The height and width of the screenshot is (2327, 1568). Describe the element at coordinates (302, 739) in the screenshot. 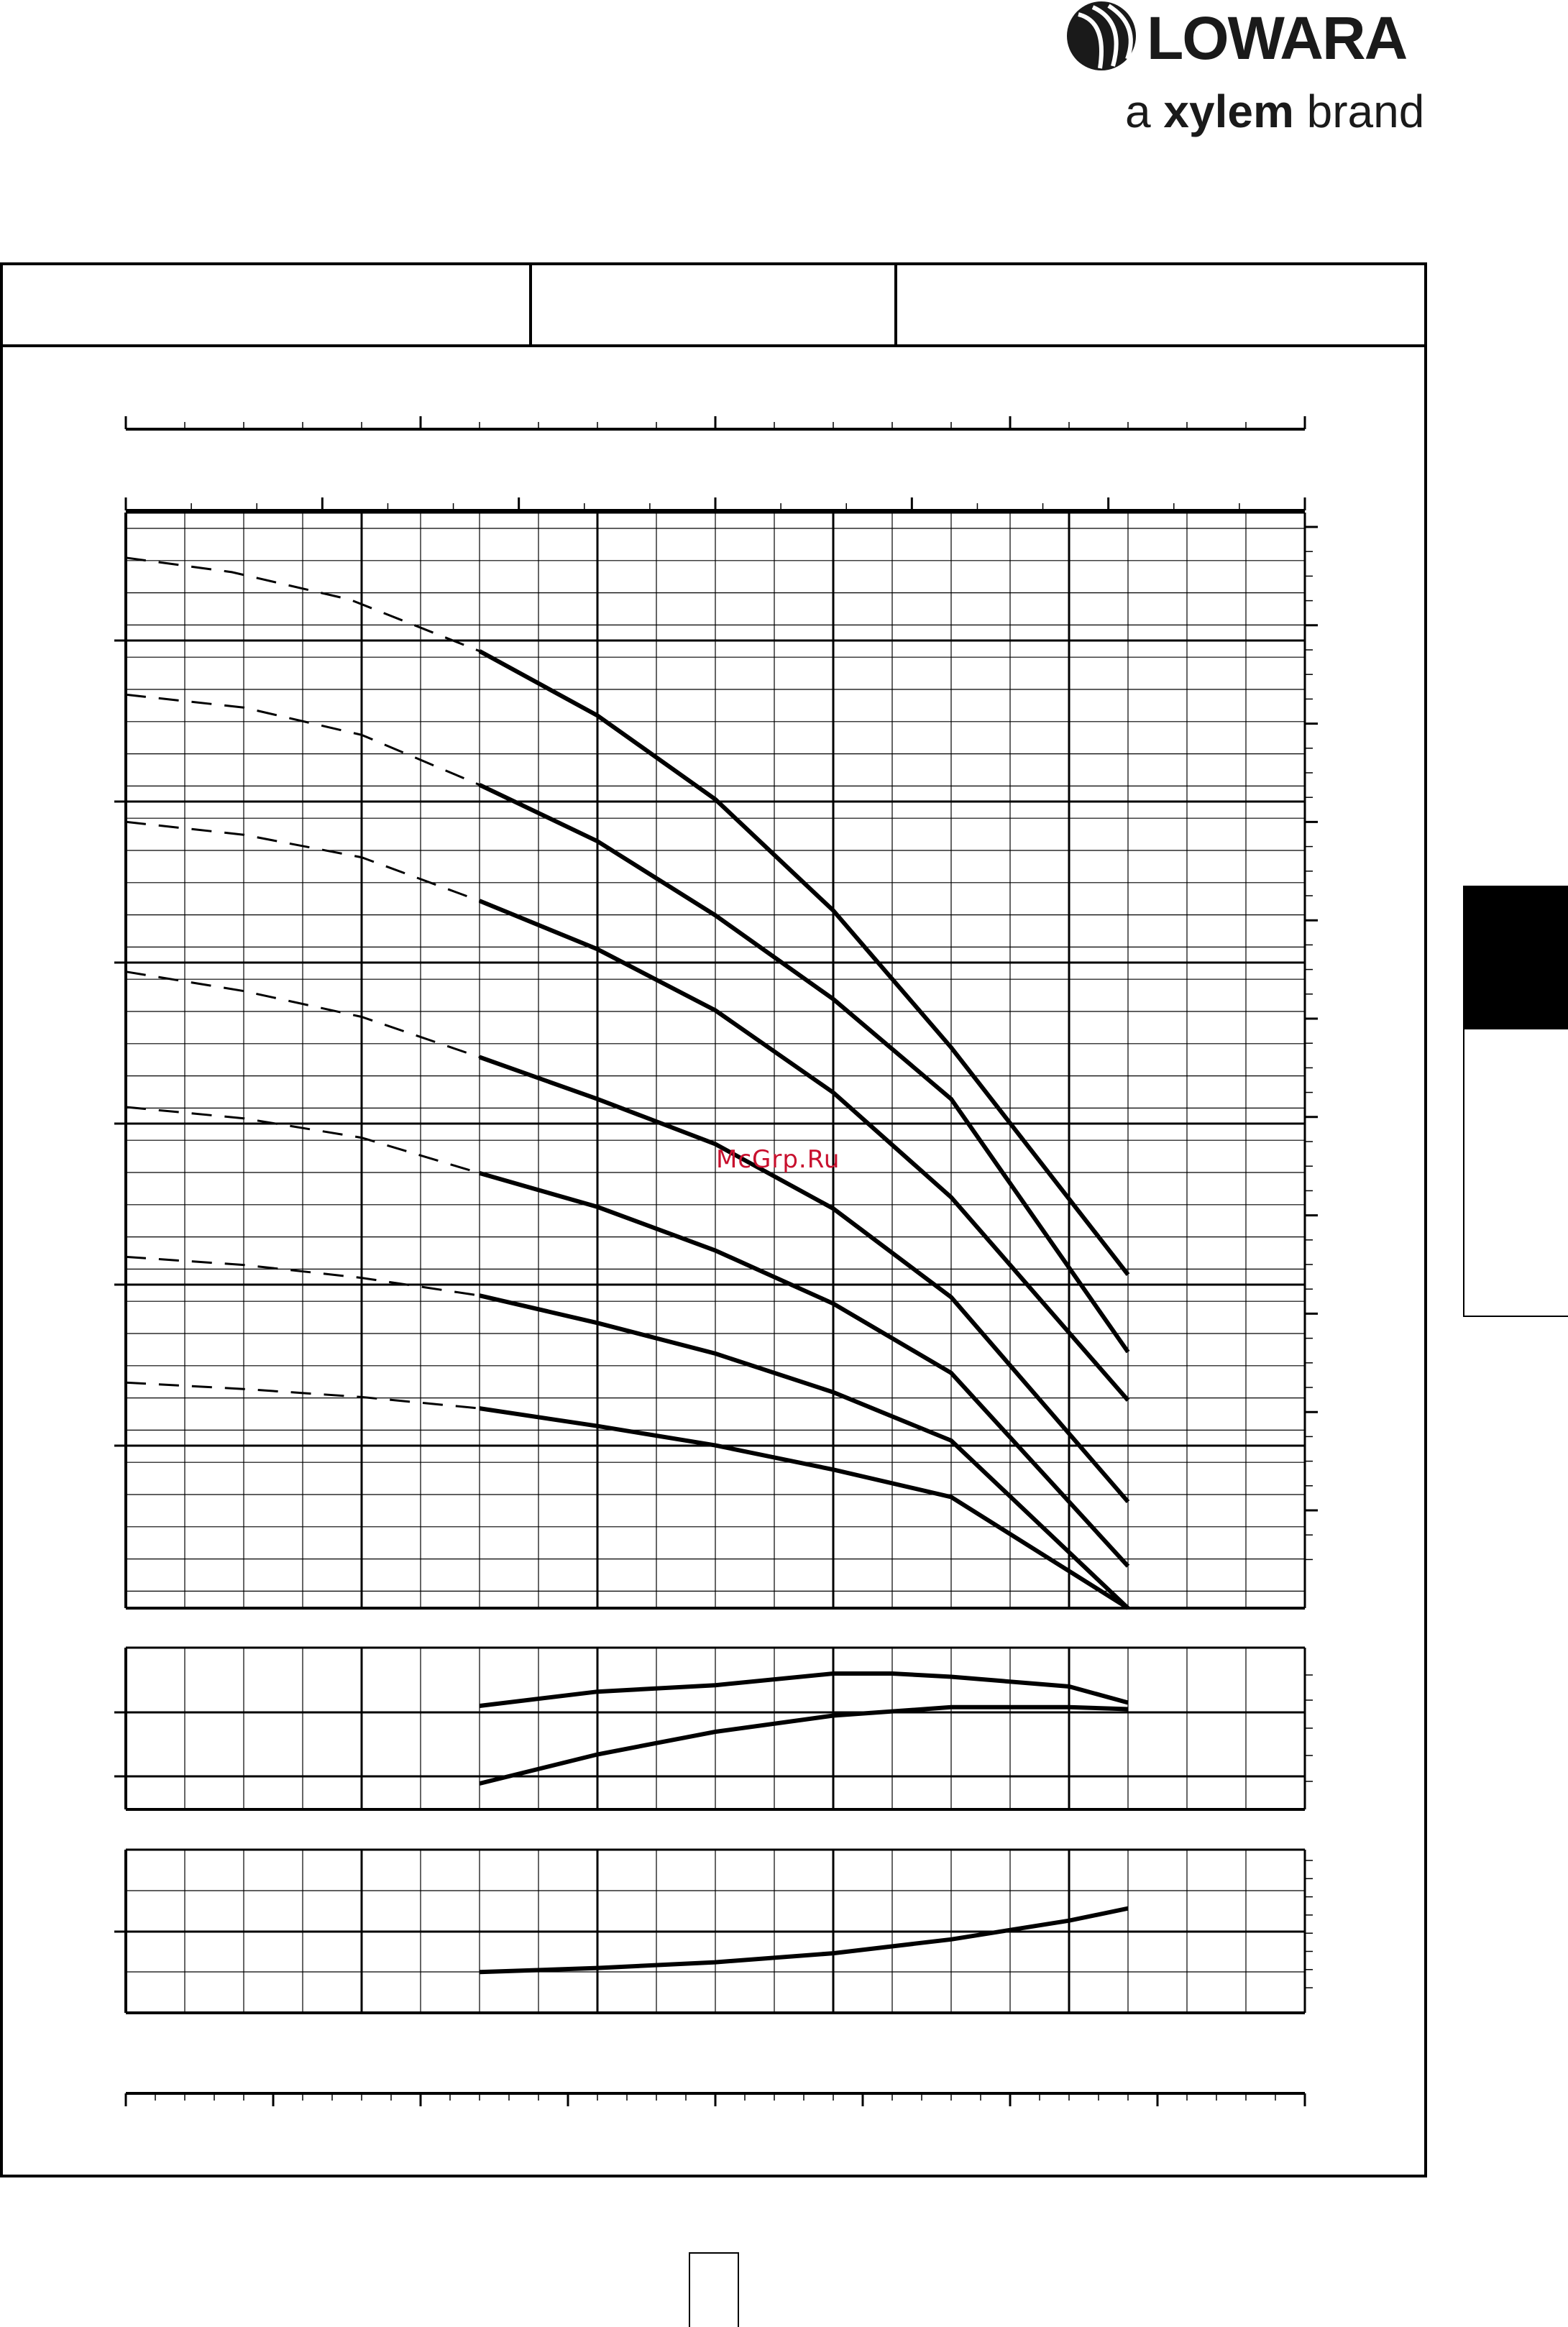

I see `head-curve-2-dashed` at that location.